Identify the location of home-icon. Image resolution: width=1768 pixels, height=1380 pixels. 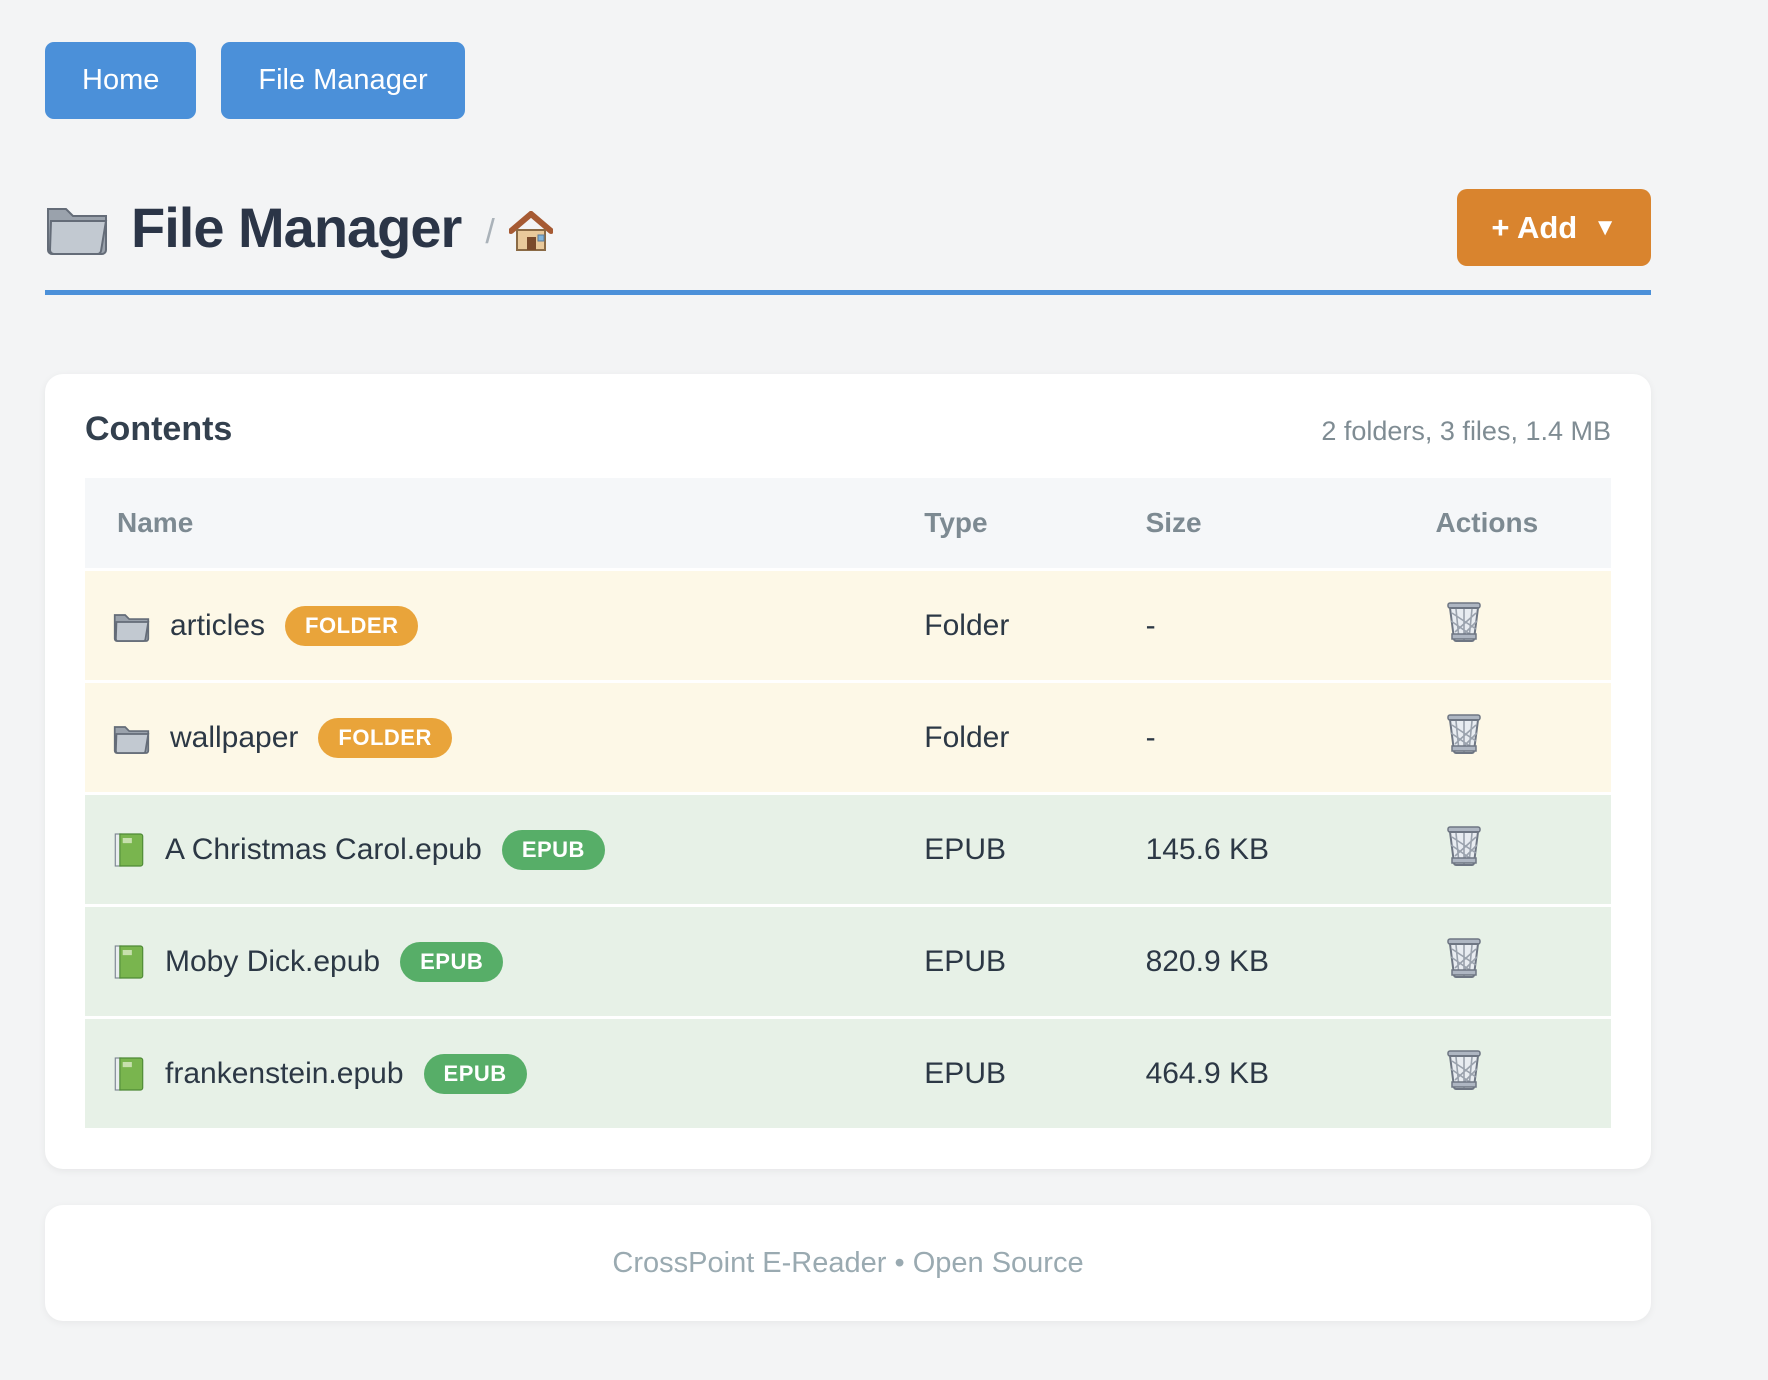
(530, 231).